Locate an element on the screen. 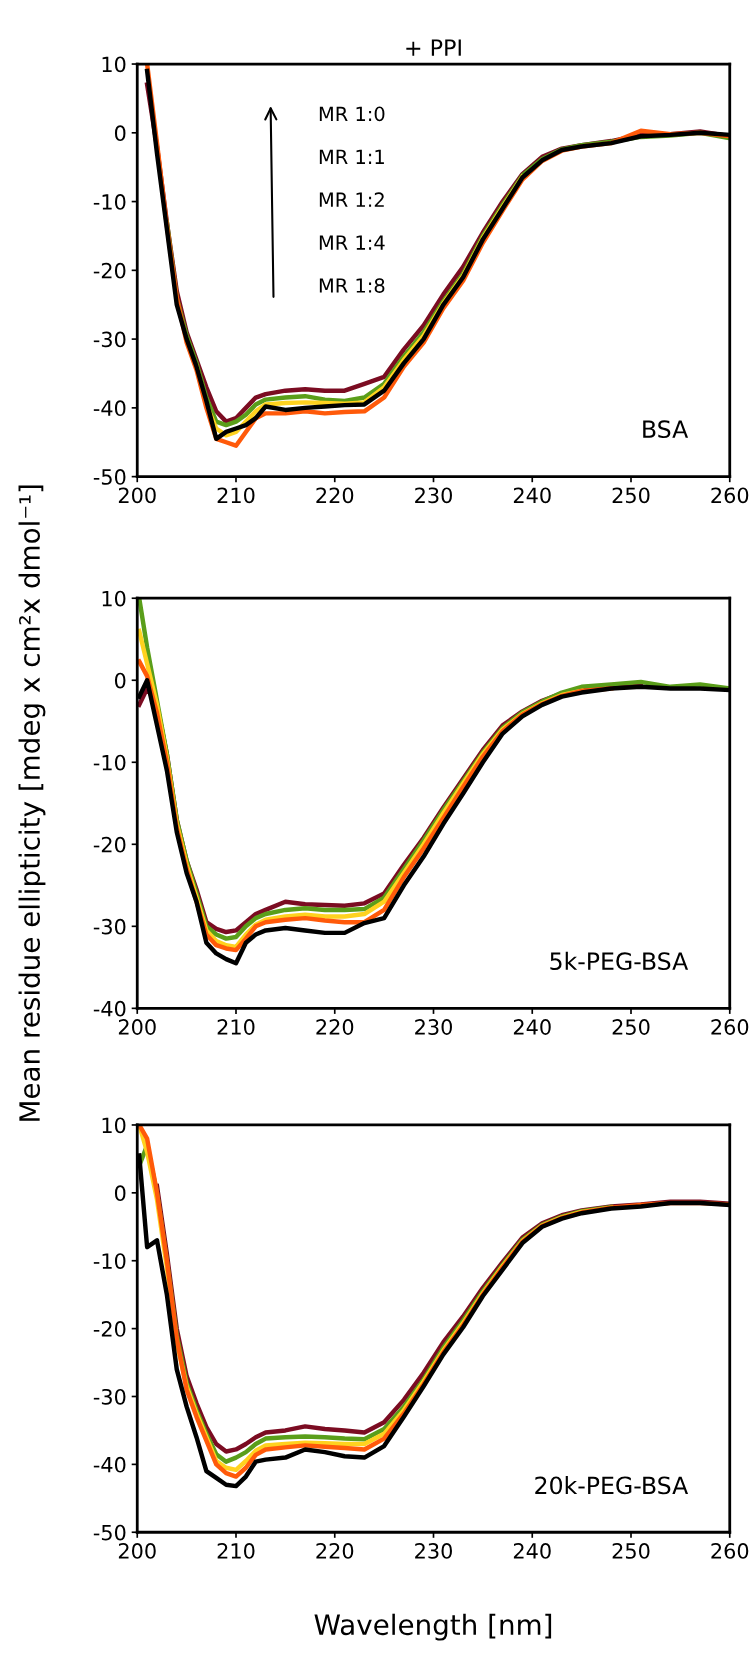  annotation: 5k-PEG-BSA is located at coordinates (619, 961).